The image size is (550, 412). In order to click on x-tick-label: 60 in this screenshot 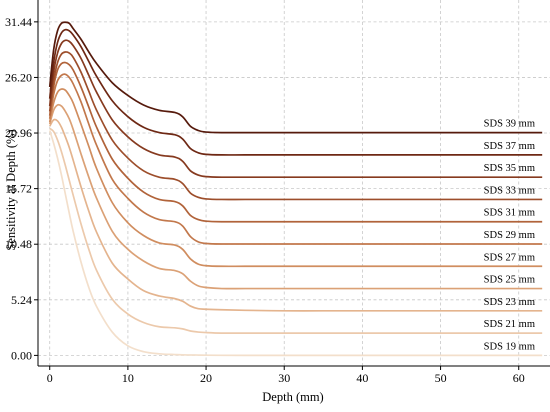, I will do `click(519, 378)`.